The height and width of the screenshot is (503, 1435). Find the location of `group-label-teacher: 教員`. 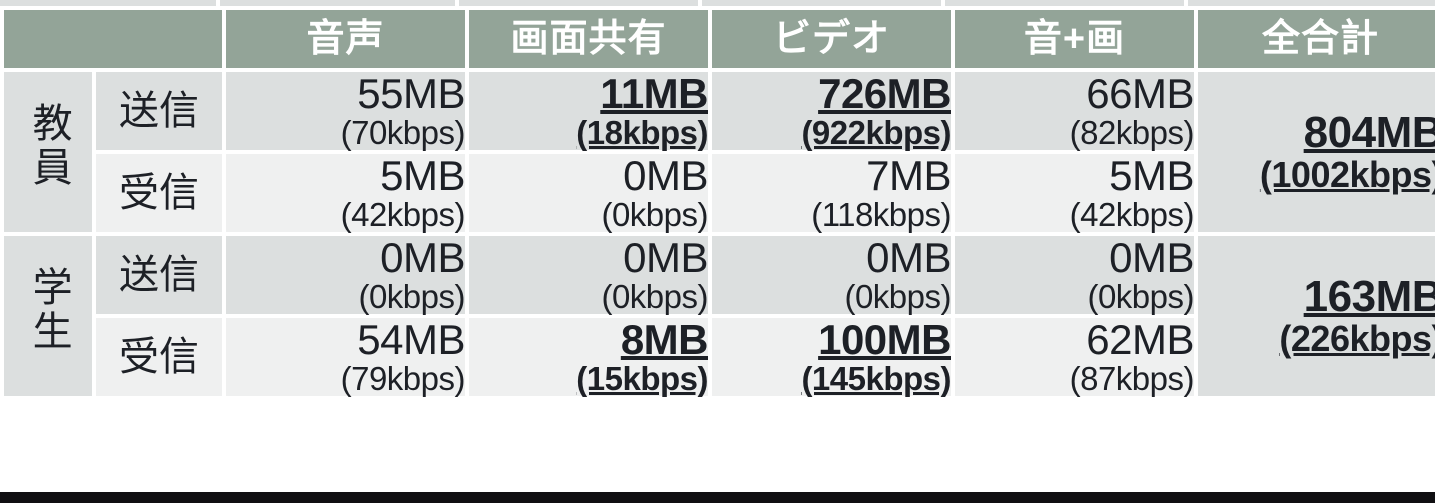

group-label-teacher: 教員 is located at coordinates (48, 152).